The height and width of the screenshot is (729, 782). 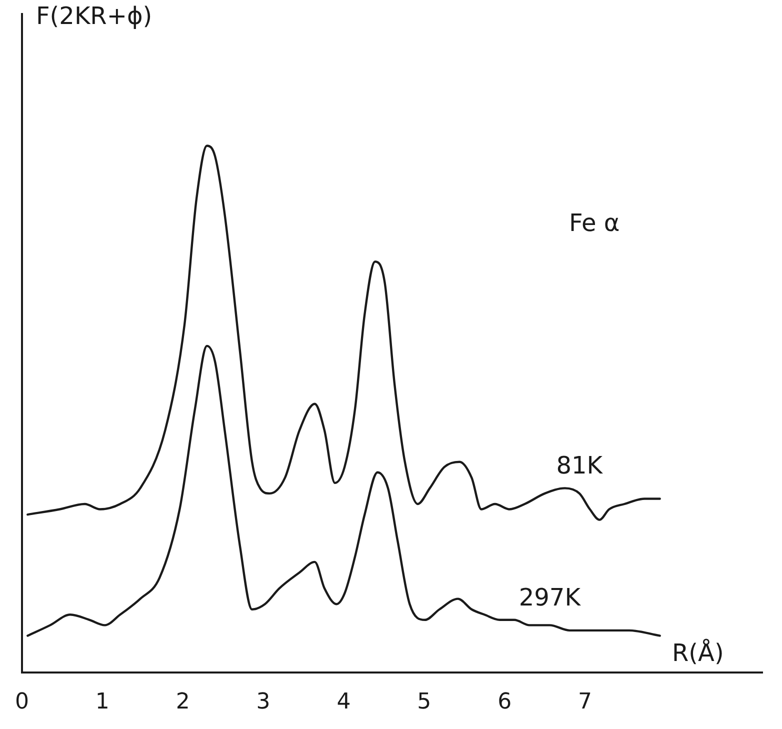 I want to click on x-tick-label: 4, so click(x=343, y=702).